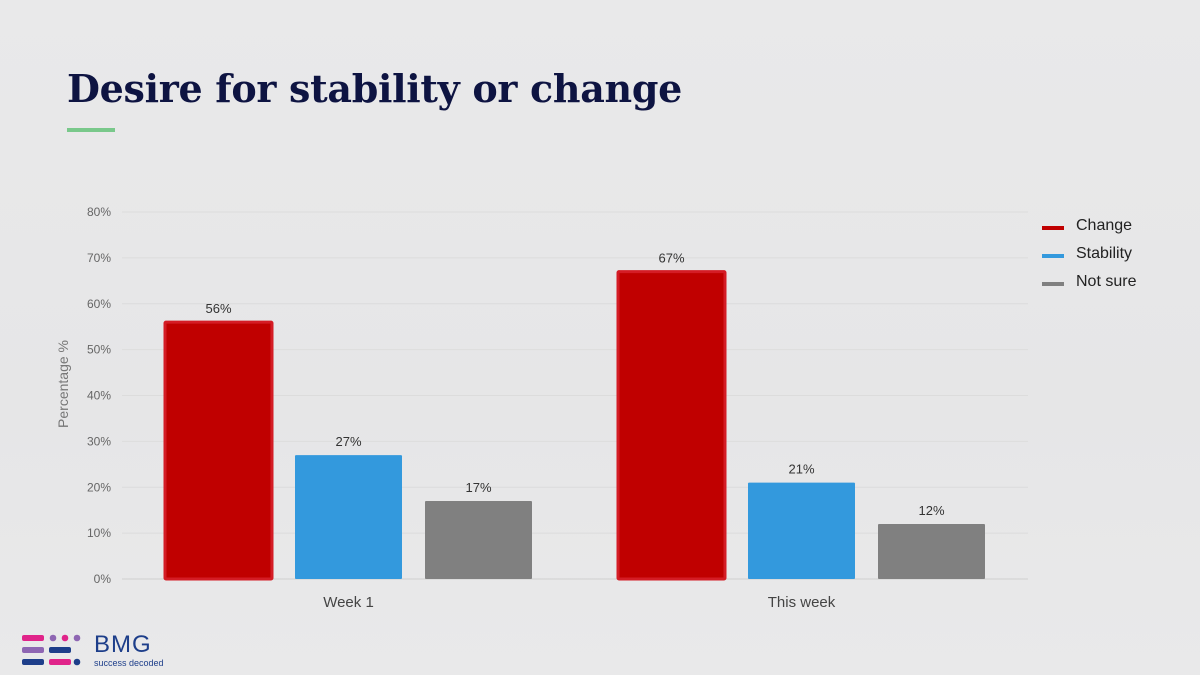 The height and width of the screenshot is (675, 1200). Describe the element at coordinates (91, 130) in the screenshot. I see `title-accent-line` at that location.